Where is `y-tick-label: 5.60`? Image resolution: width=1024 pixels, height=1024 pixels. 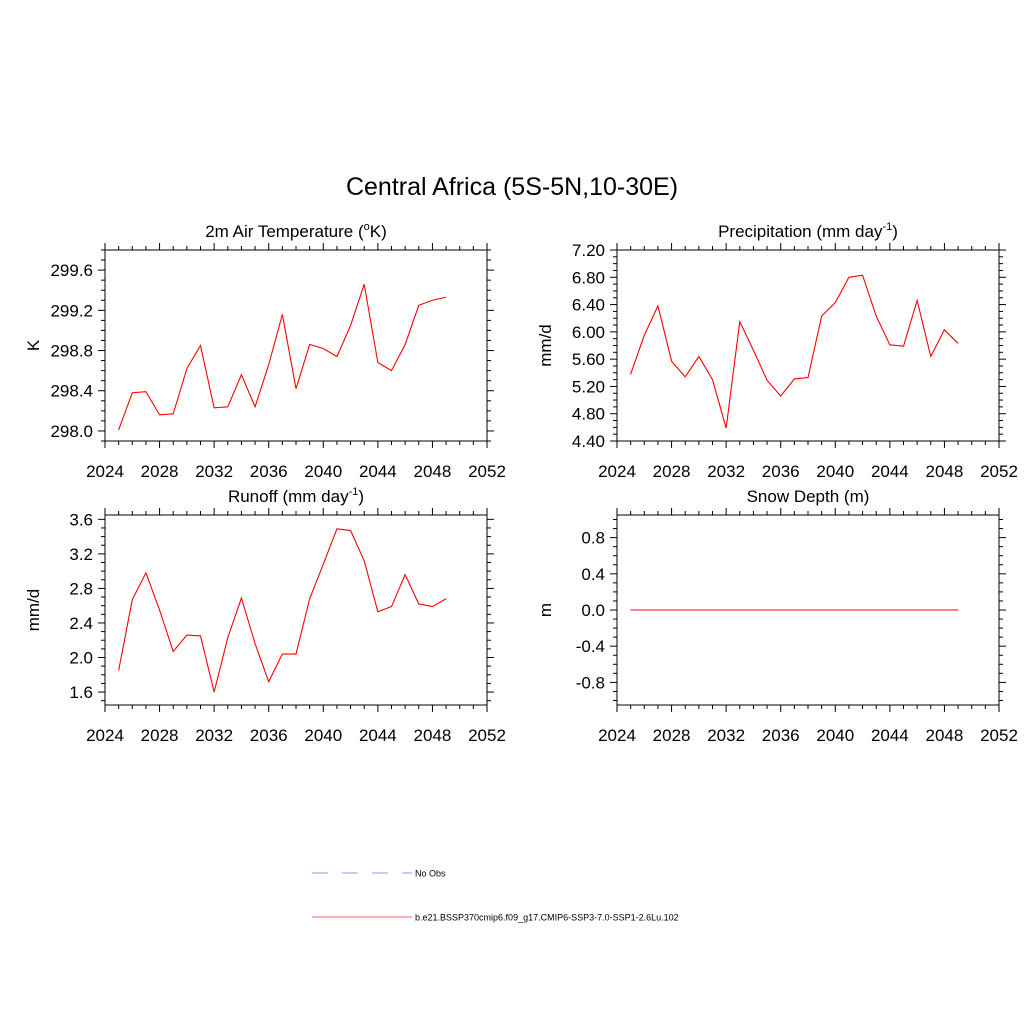 y-tick-label: 5.60 is located at coordinates (588, 359).